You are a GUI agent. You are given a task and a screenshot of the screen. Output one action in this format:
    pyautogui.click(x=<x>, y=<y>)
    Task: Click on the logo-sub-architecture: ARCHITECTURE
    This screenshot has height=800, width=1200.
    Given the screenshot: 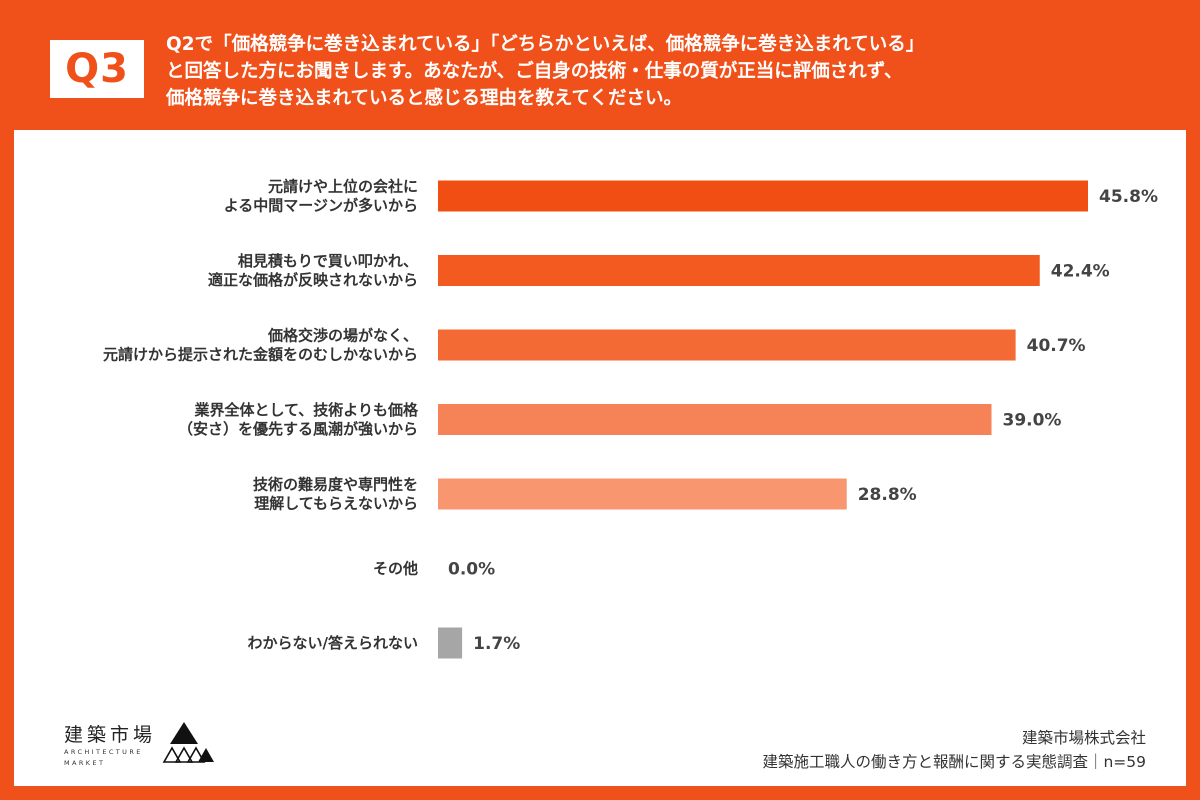 What is the action you would take?
    pyautogui.click(x=103, y=752)
    